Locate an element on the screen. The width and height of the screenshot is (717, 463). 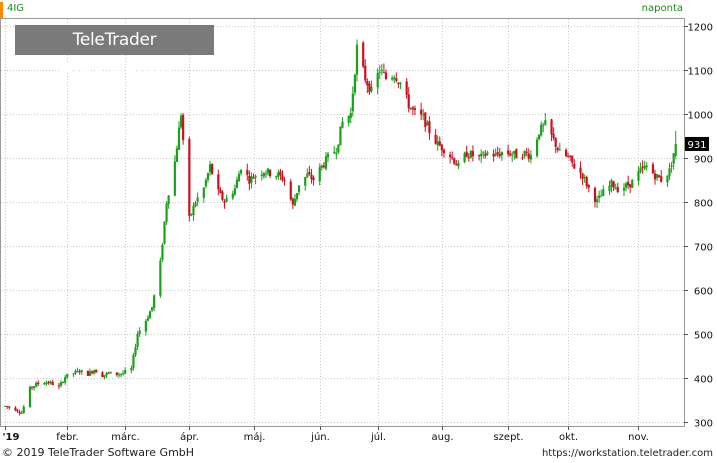
y-axis: 300 400 500 600 700 800 900 1000 1100 1200 is located at coordinates (698, 226).